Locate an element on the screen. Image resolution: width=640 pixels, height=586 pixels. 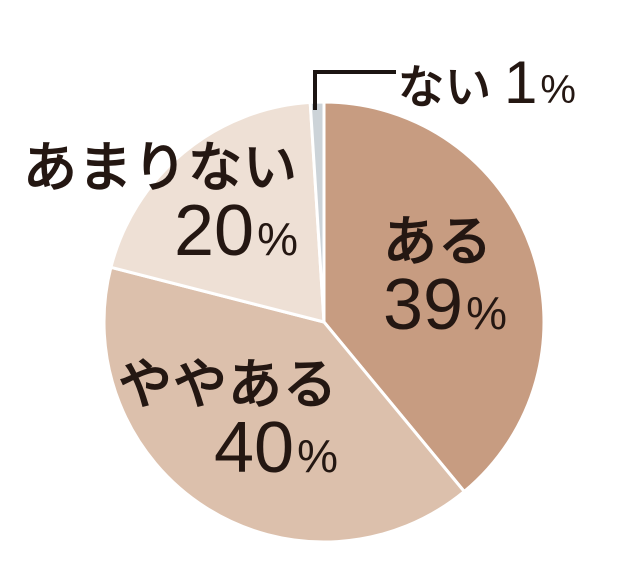
label-nai: ない 1 % is located at coordinates (487, 82).